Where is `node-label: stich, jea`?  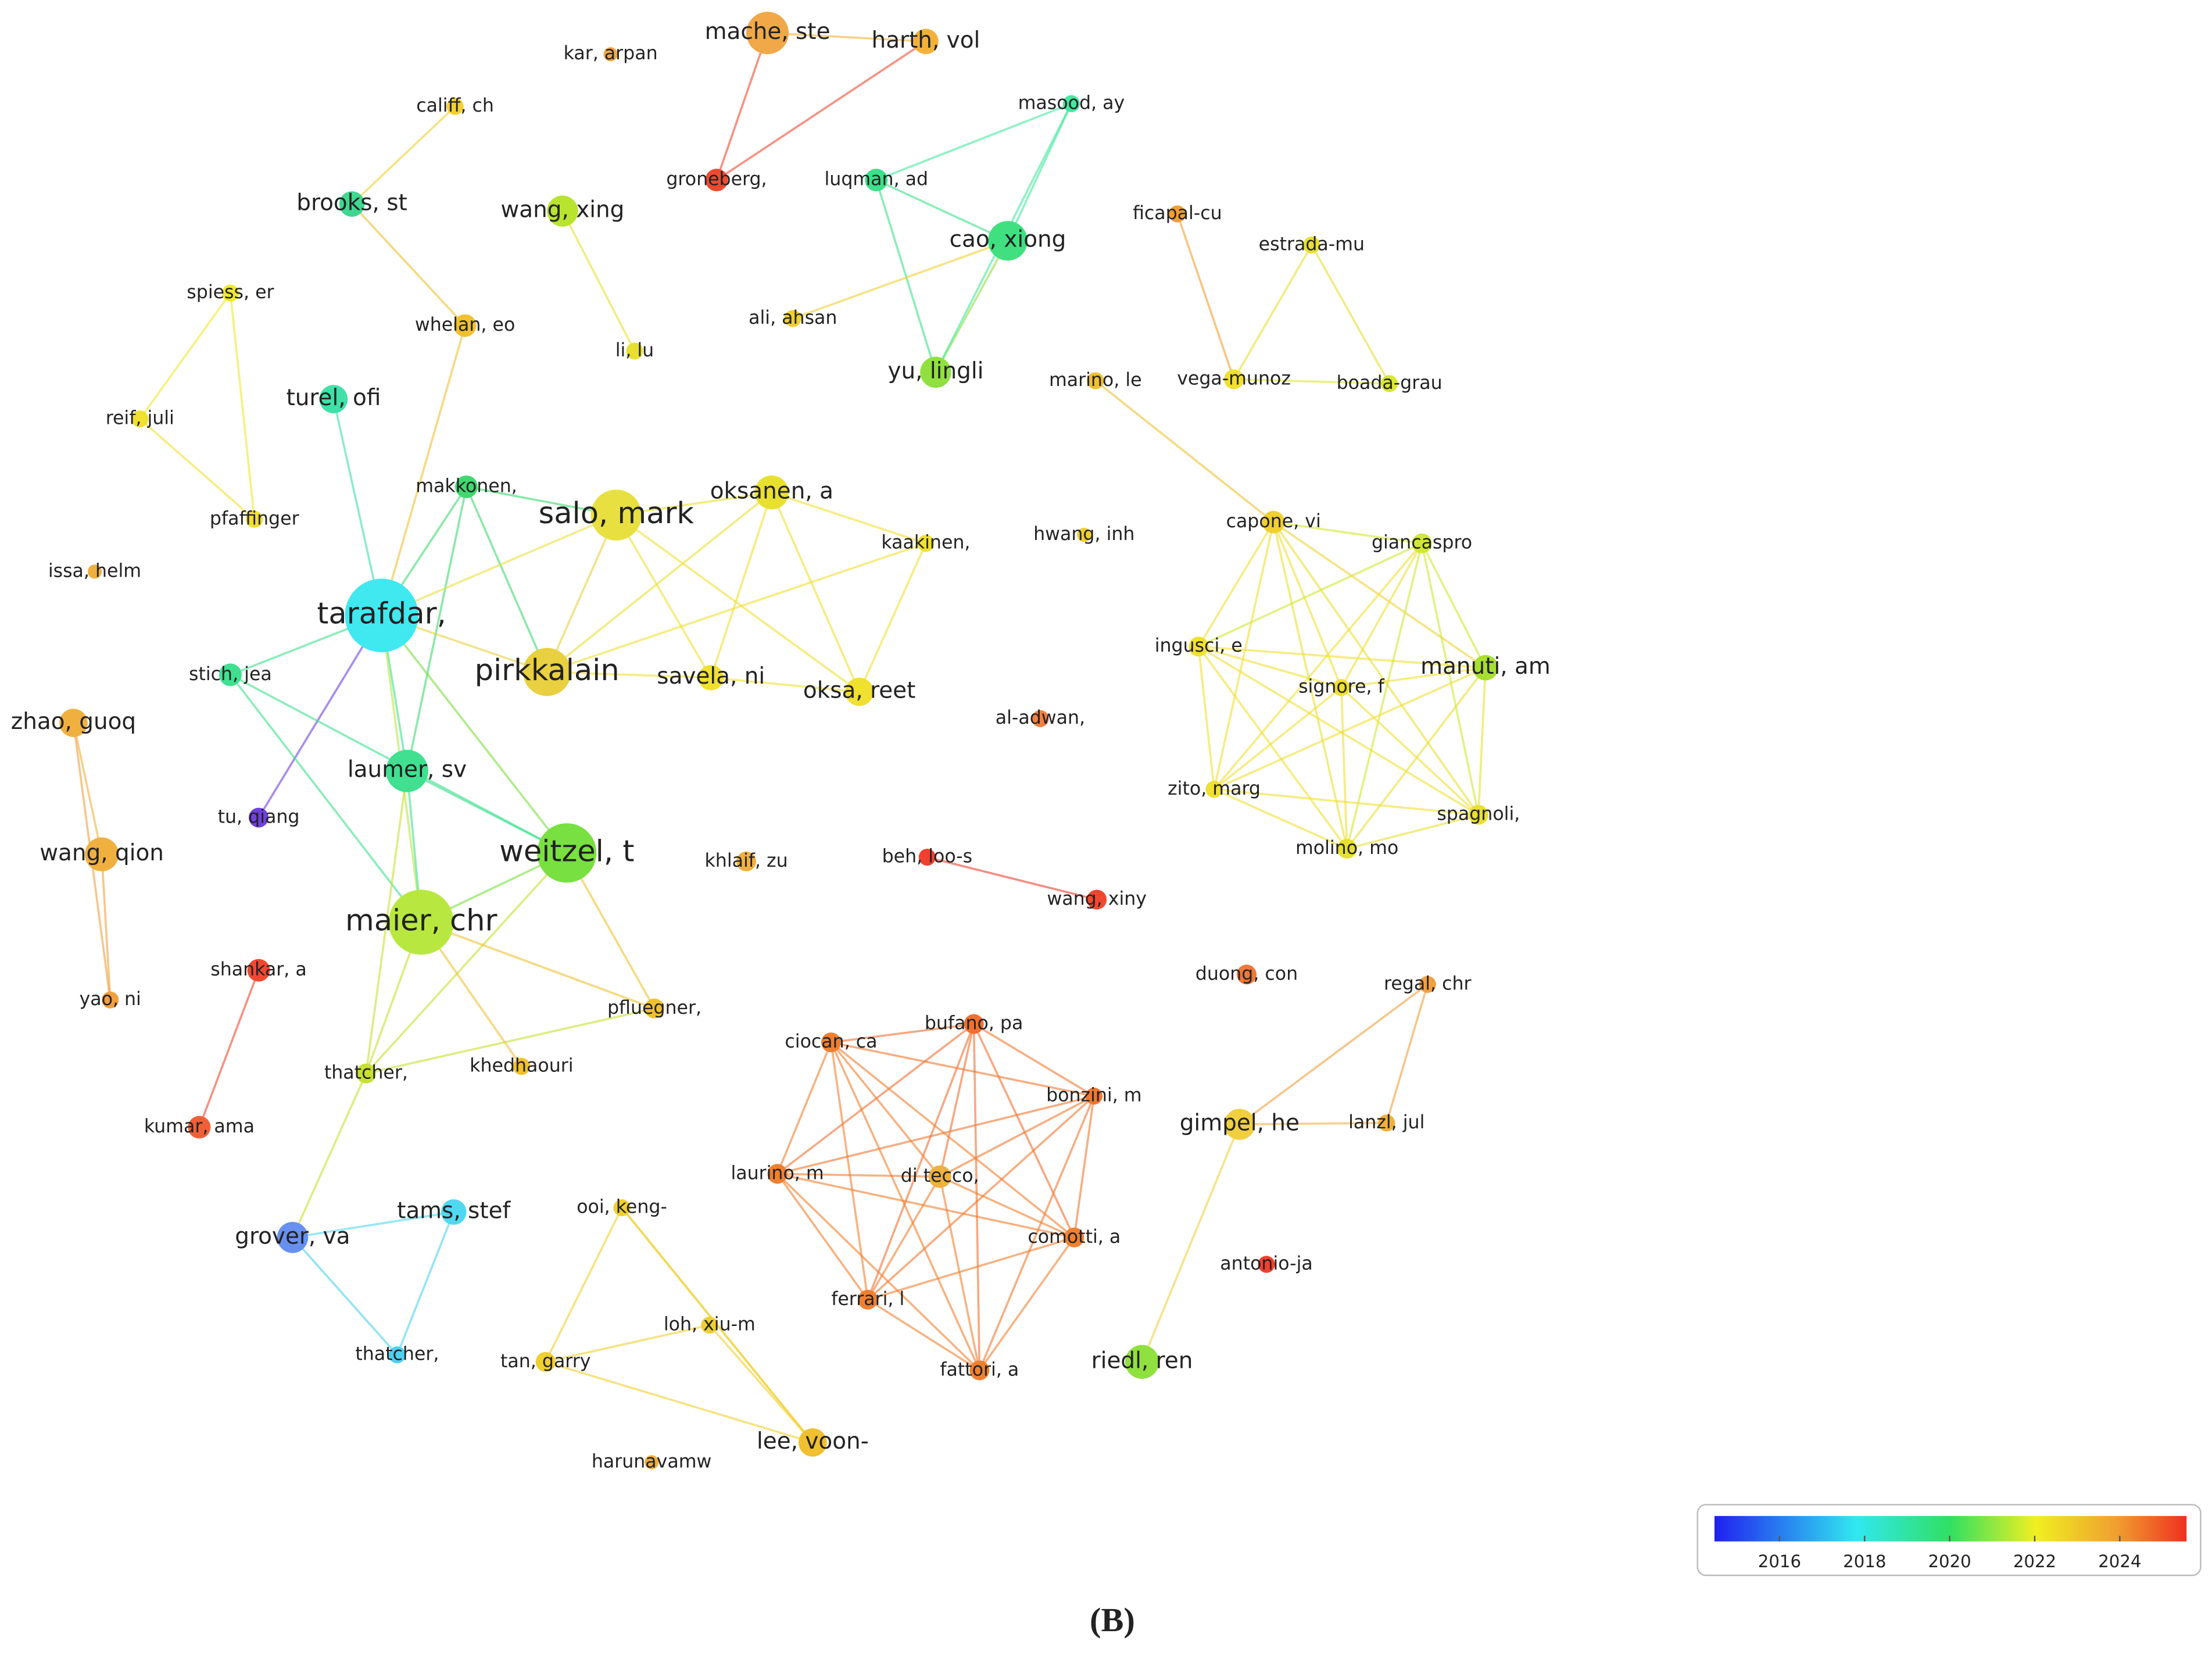
node-label: stich, jea is located at coordinates (230, 674).